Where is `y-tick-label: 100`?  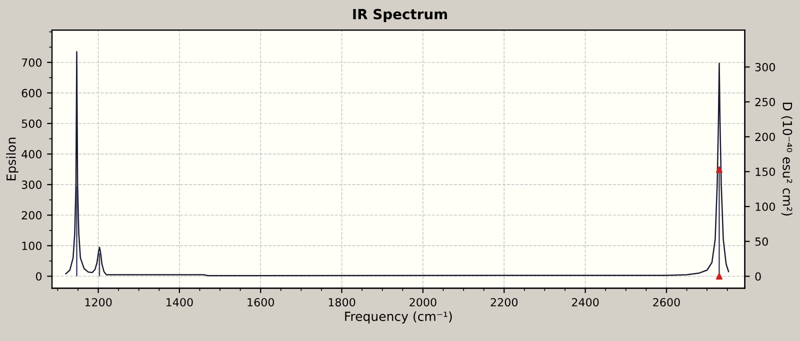
y-tick-label: 100 is located at coordinates (32, 246).